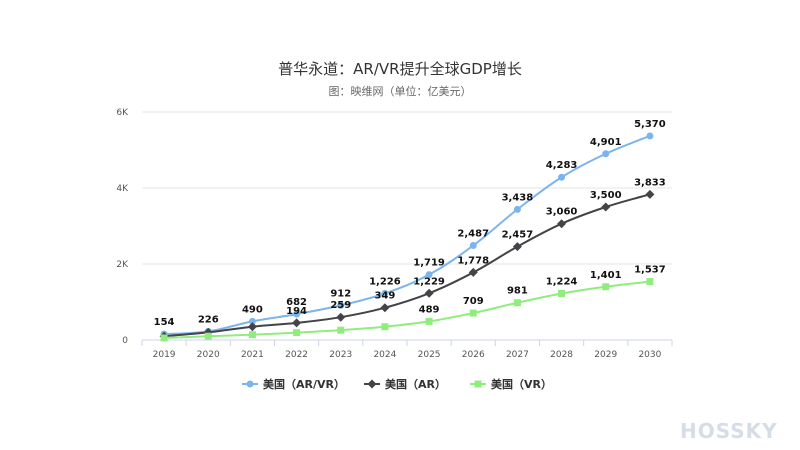 The width and height of the screenshot is (800, 450). Describe the element at coordinates (473, 301) in the screenshot. I see `data-label: 709` at that location.